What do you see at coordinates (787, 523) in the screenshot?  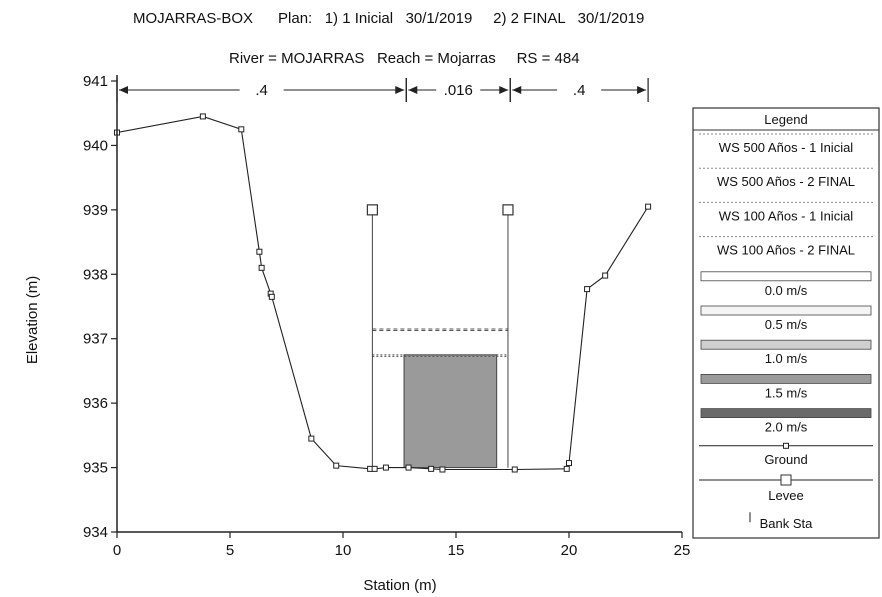 I see `legend-entry-label: Bank Sta` at bounding box center [787, 523].